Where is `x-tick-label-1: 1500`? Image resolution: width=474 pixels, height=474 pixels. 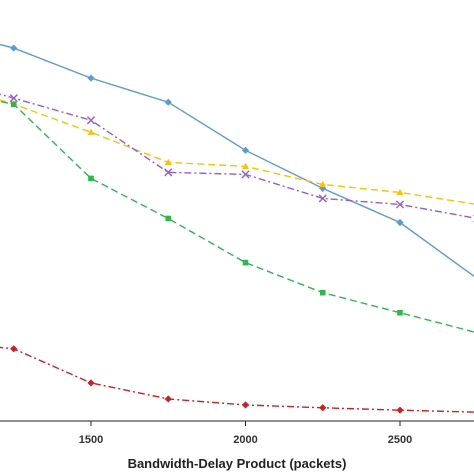 x-tick-label-1: 1500 is located at coordinates (91, 440).